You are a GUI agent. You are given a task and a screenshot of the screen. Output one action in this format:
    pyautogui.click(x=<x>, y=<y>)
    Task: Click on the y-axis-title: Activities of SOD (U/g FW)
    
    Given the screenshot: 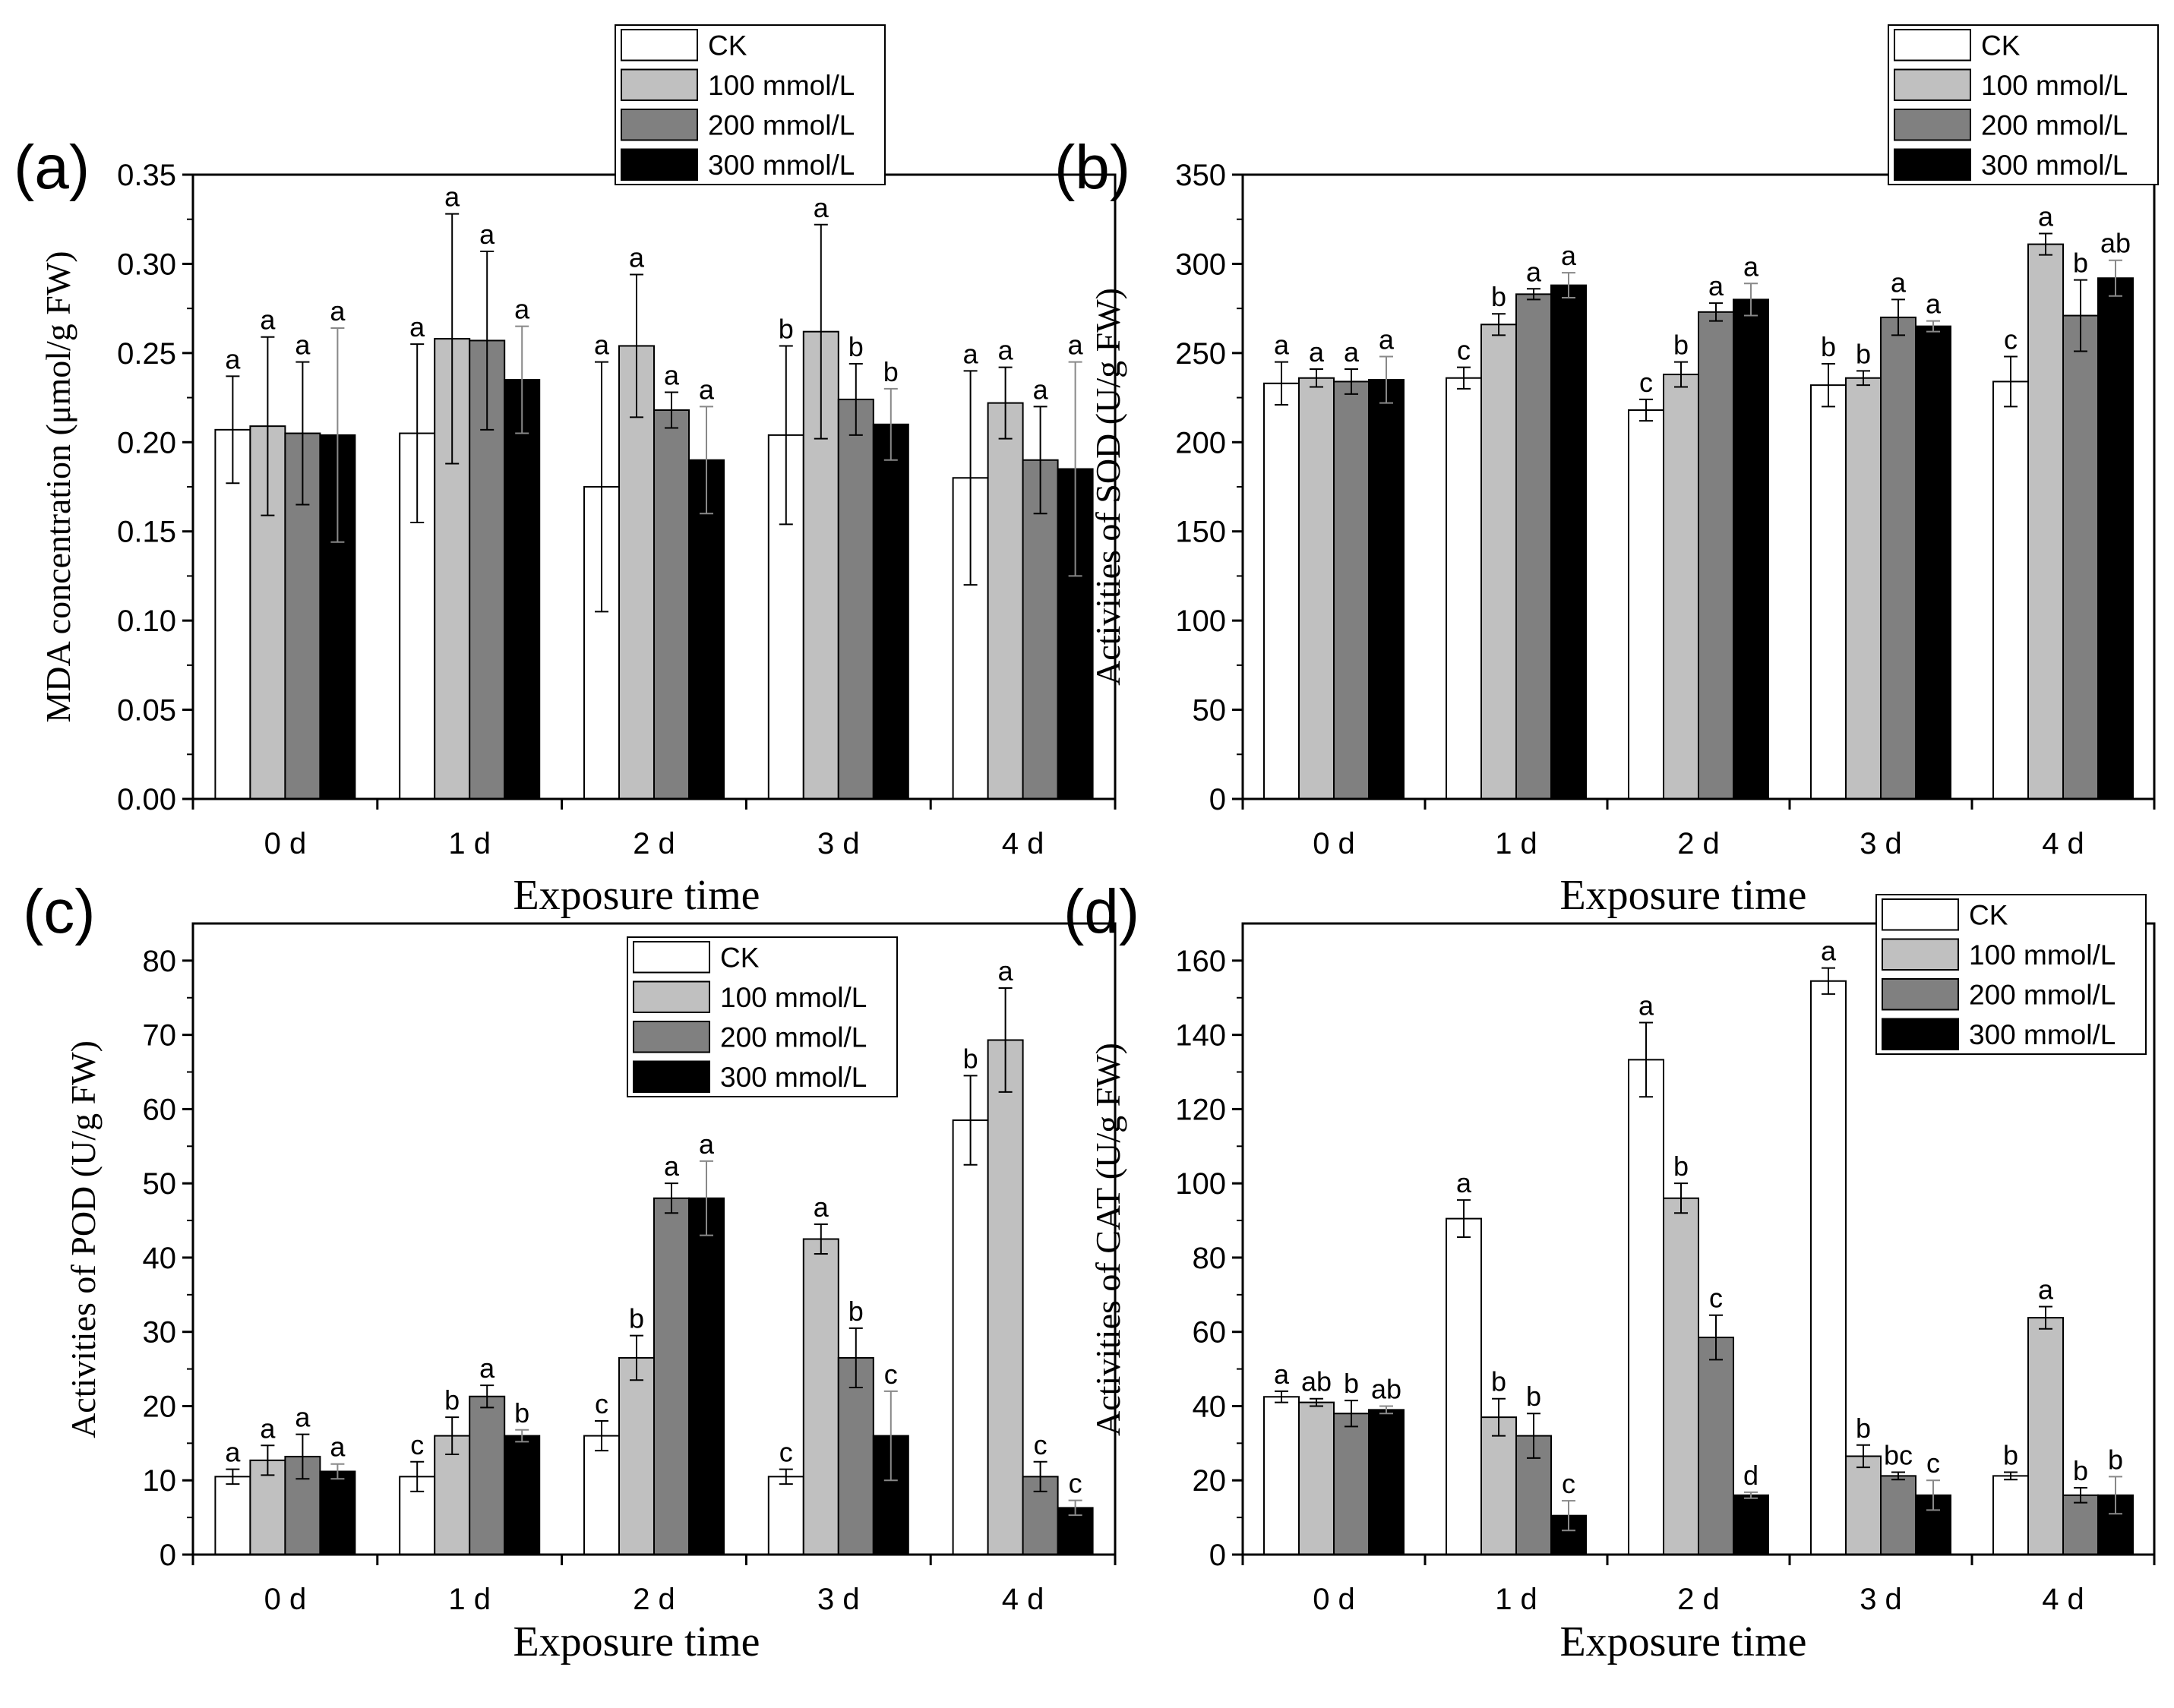 What is the action you would take?
    pyautogui.click(x=1108, y=487)
    